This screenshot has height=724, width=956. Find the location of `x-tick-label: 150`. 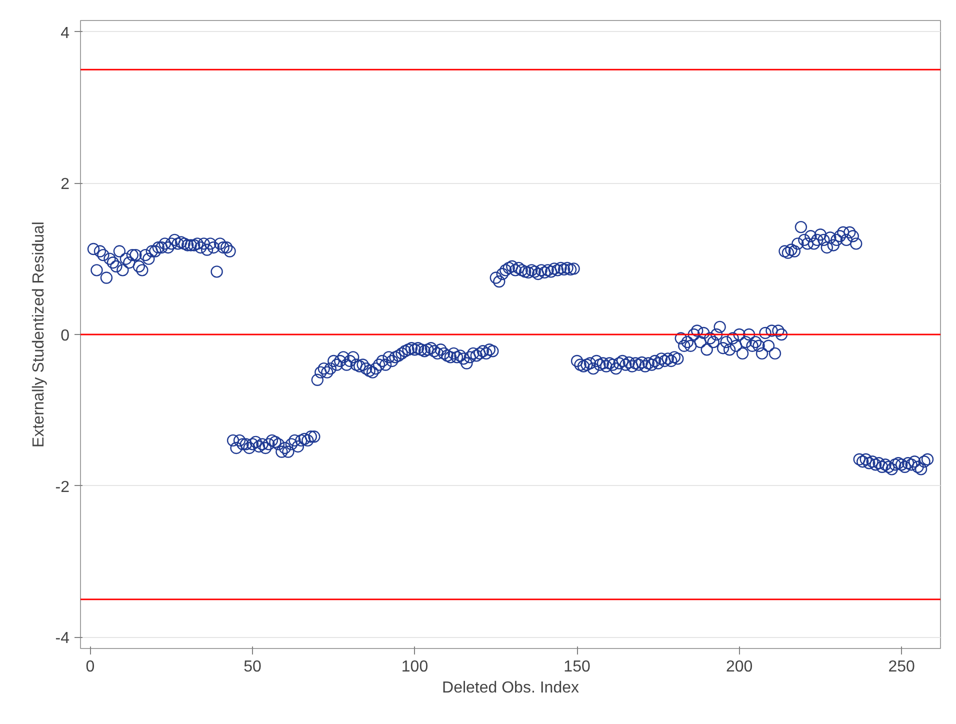

x-tick-label: 150 is located at coordinates (577, 667).